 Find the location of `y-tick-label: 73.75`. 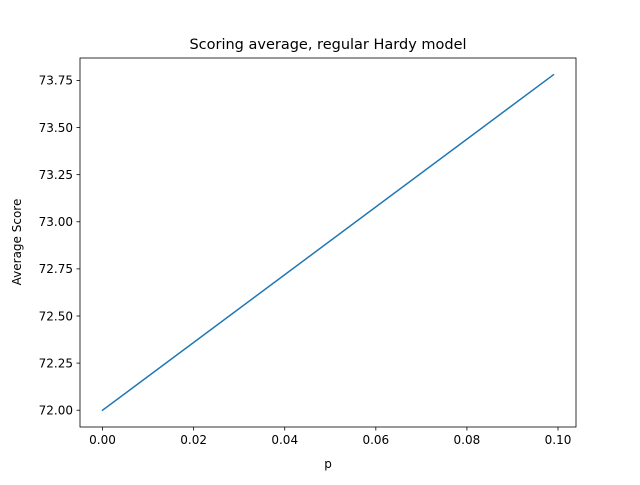

y-tick-label: 73.75 is located at coordinates (56, 81).